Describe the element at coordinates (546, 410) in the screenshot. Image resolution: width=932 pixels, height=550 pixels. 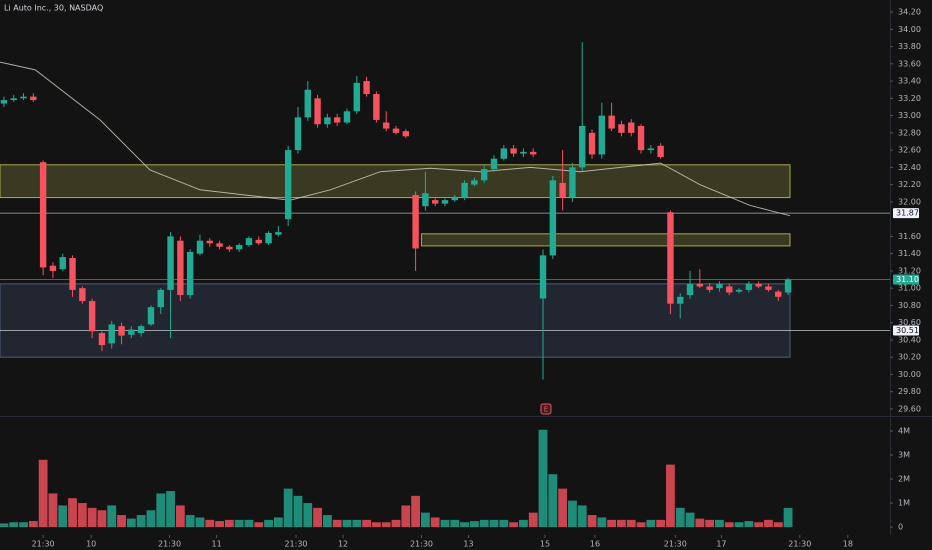
I see `event-label: E` at that location.